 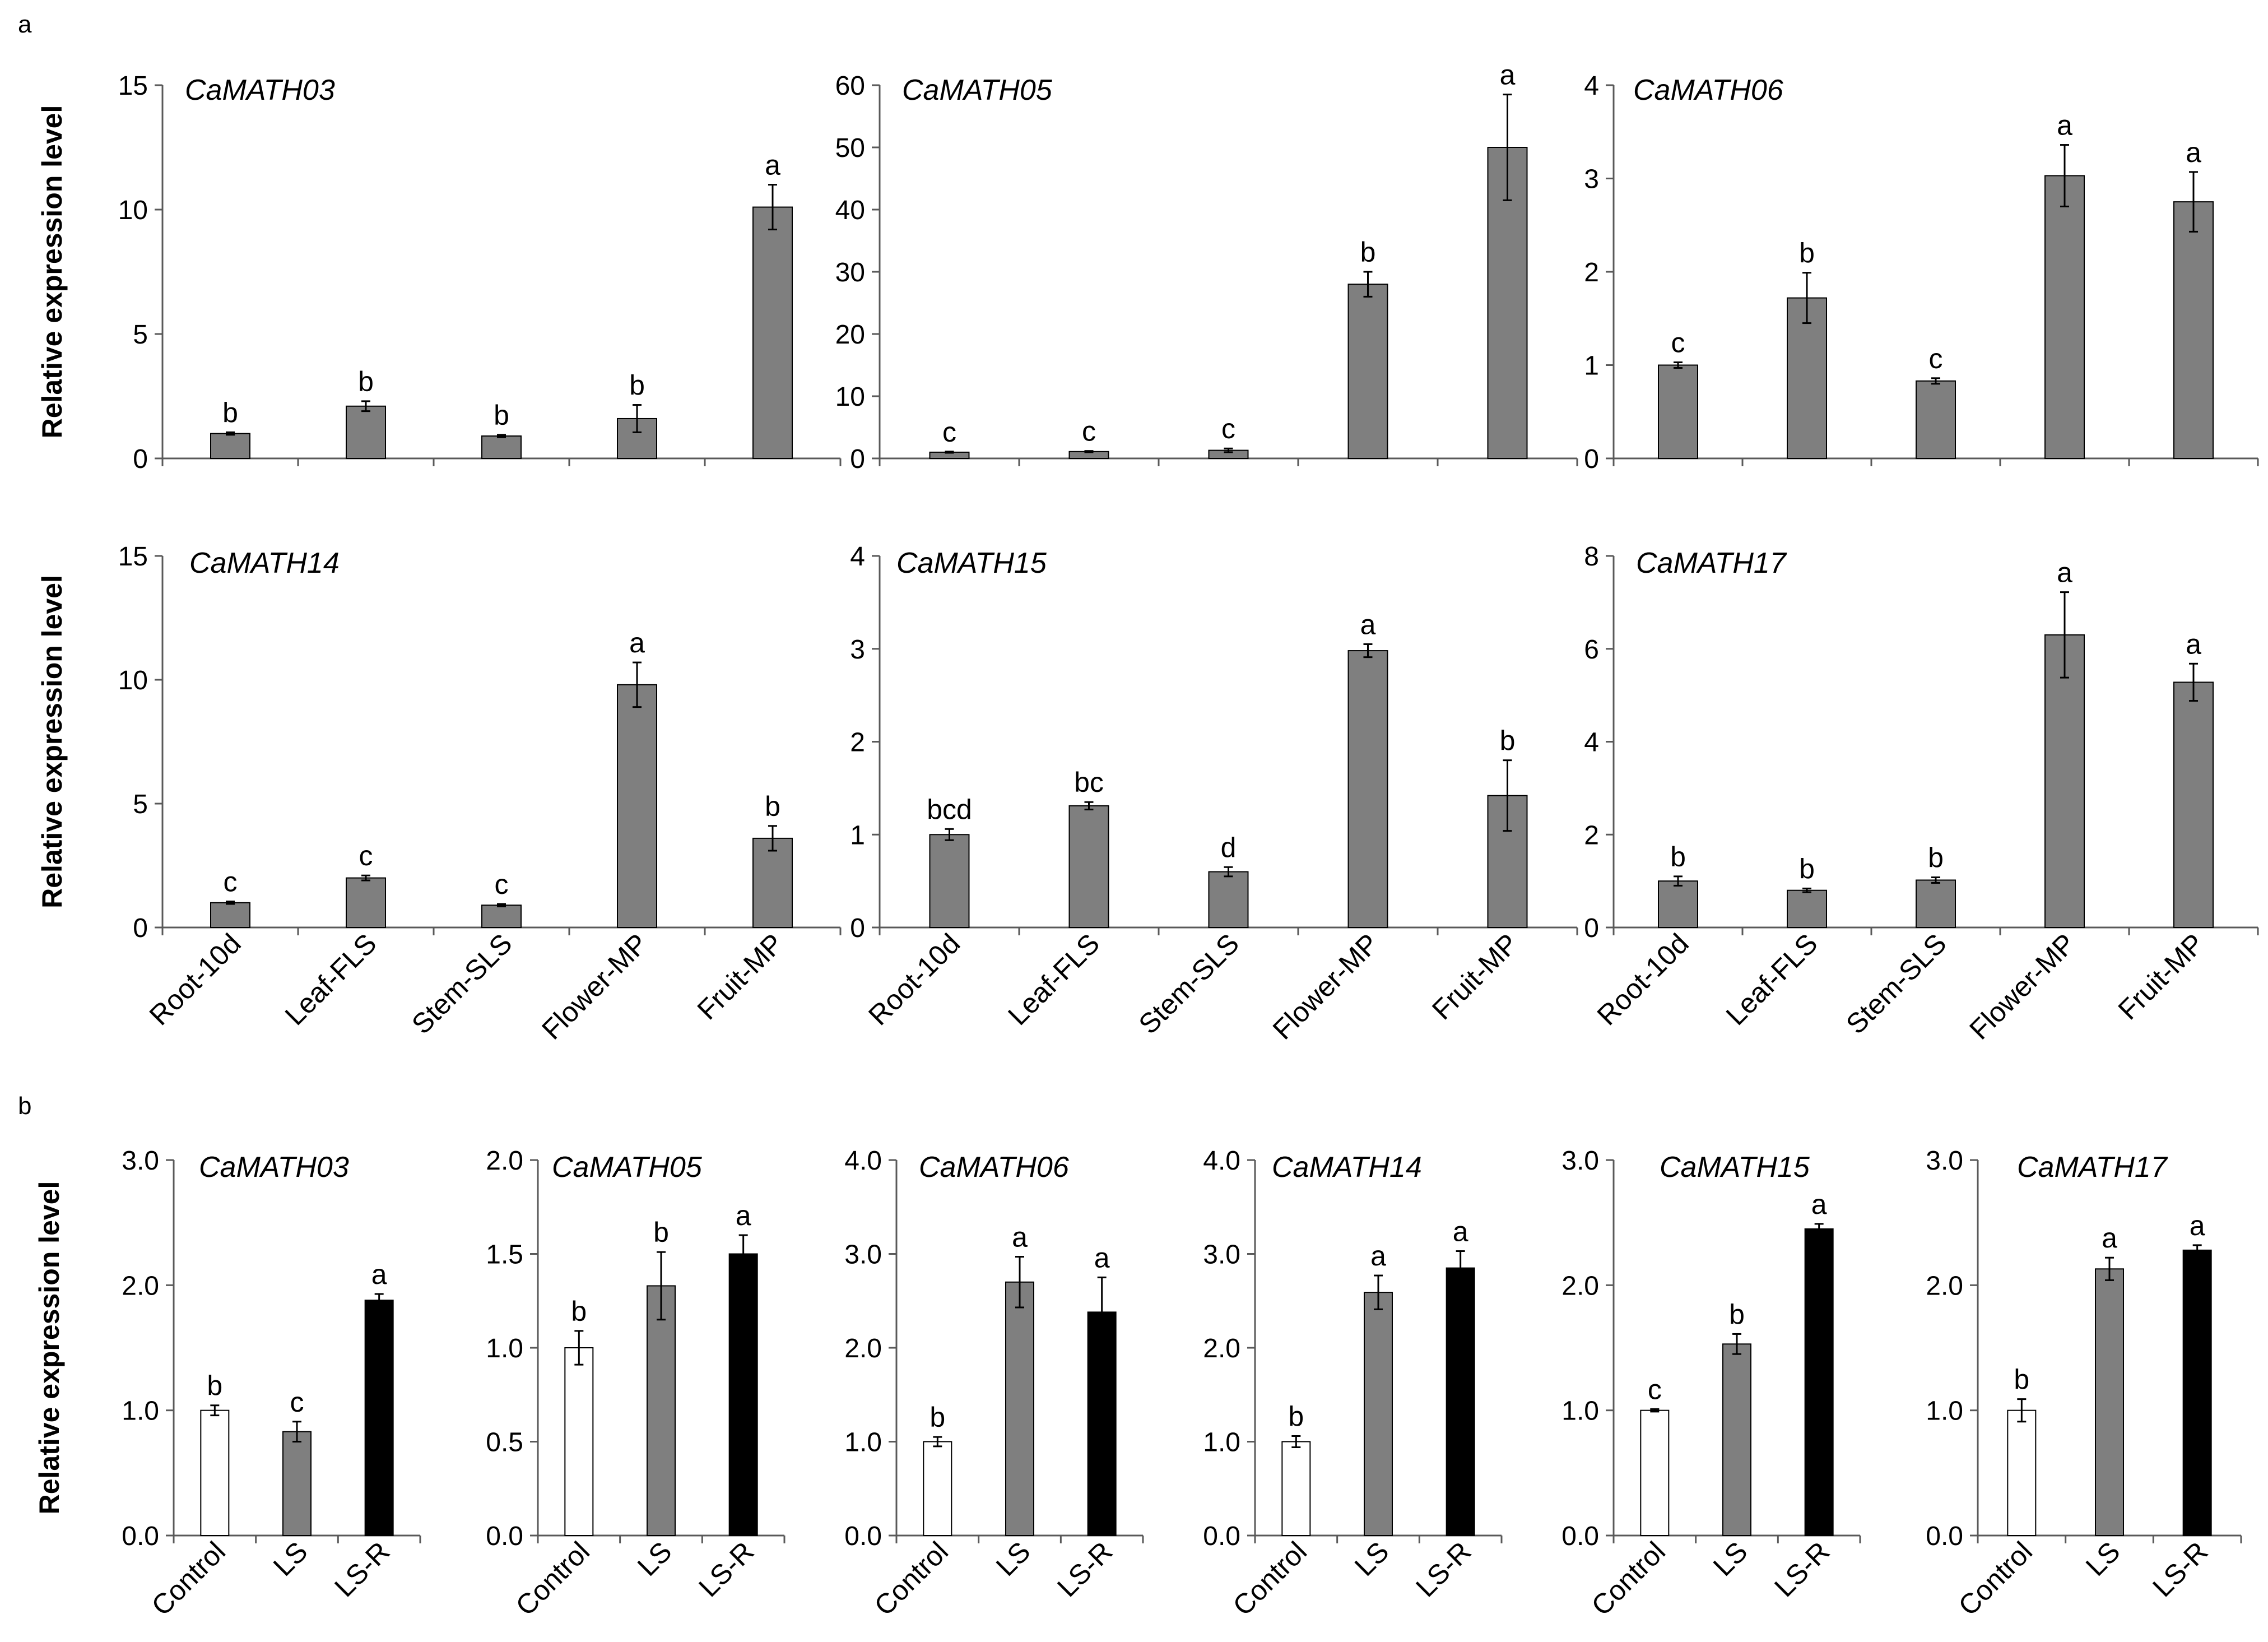 What do you see at coordinates (1221, 1161) in the screenshot?
I see `y-tick-label: 4.0` at bounding box center [1221, 1161].